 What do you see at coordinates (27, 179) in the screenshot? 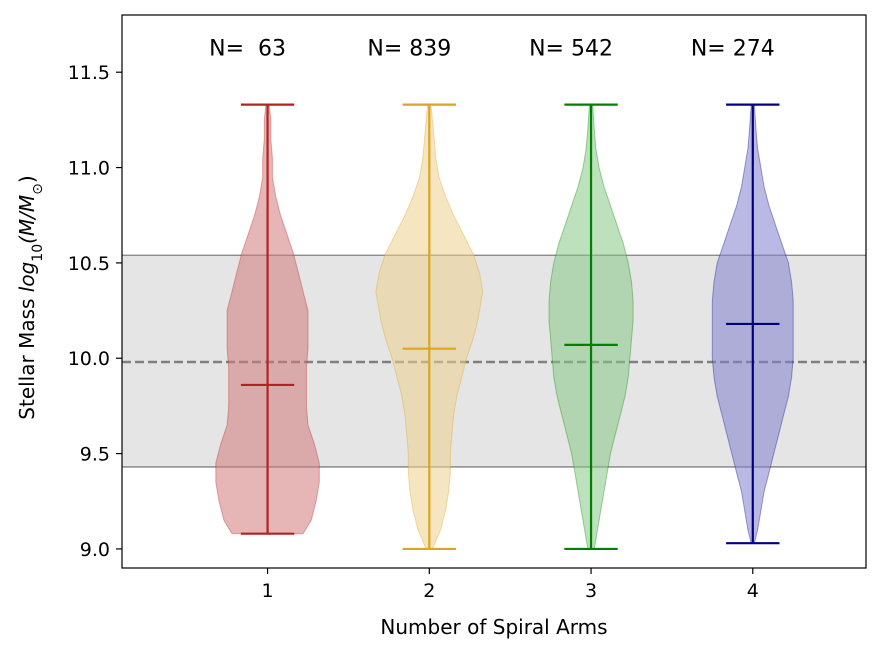
I see `y-axis-label-close: )` at bounding box center [27, 179].